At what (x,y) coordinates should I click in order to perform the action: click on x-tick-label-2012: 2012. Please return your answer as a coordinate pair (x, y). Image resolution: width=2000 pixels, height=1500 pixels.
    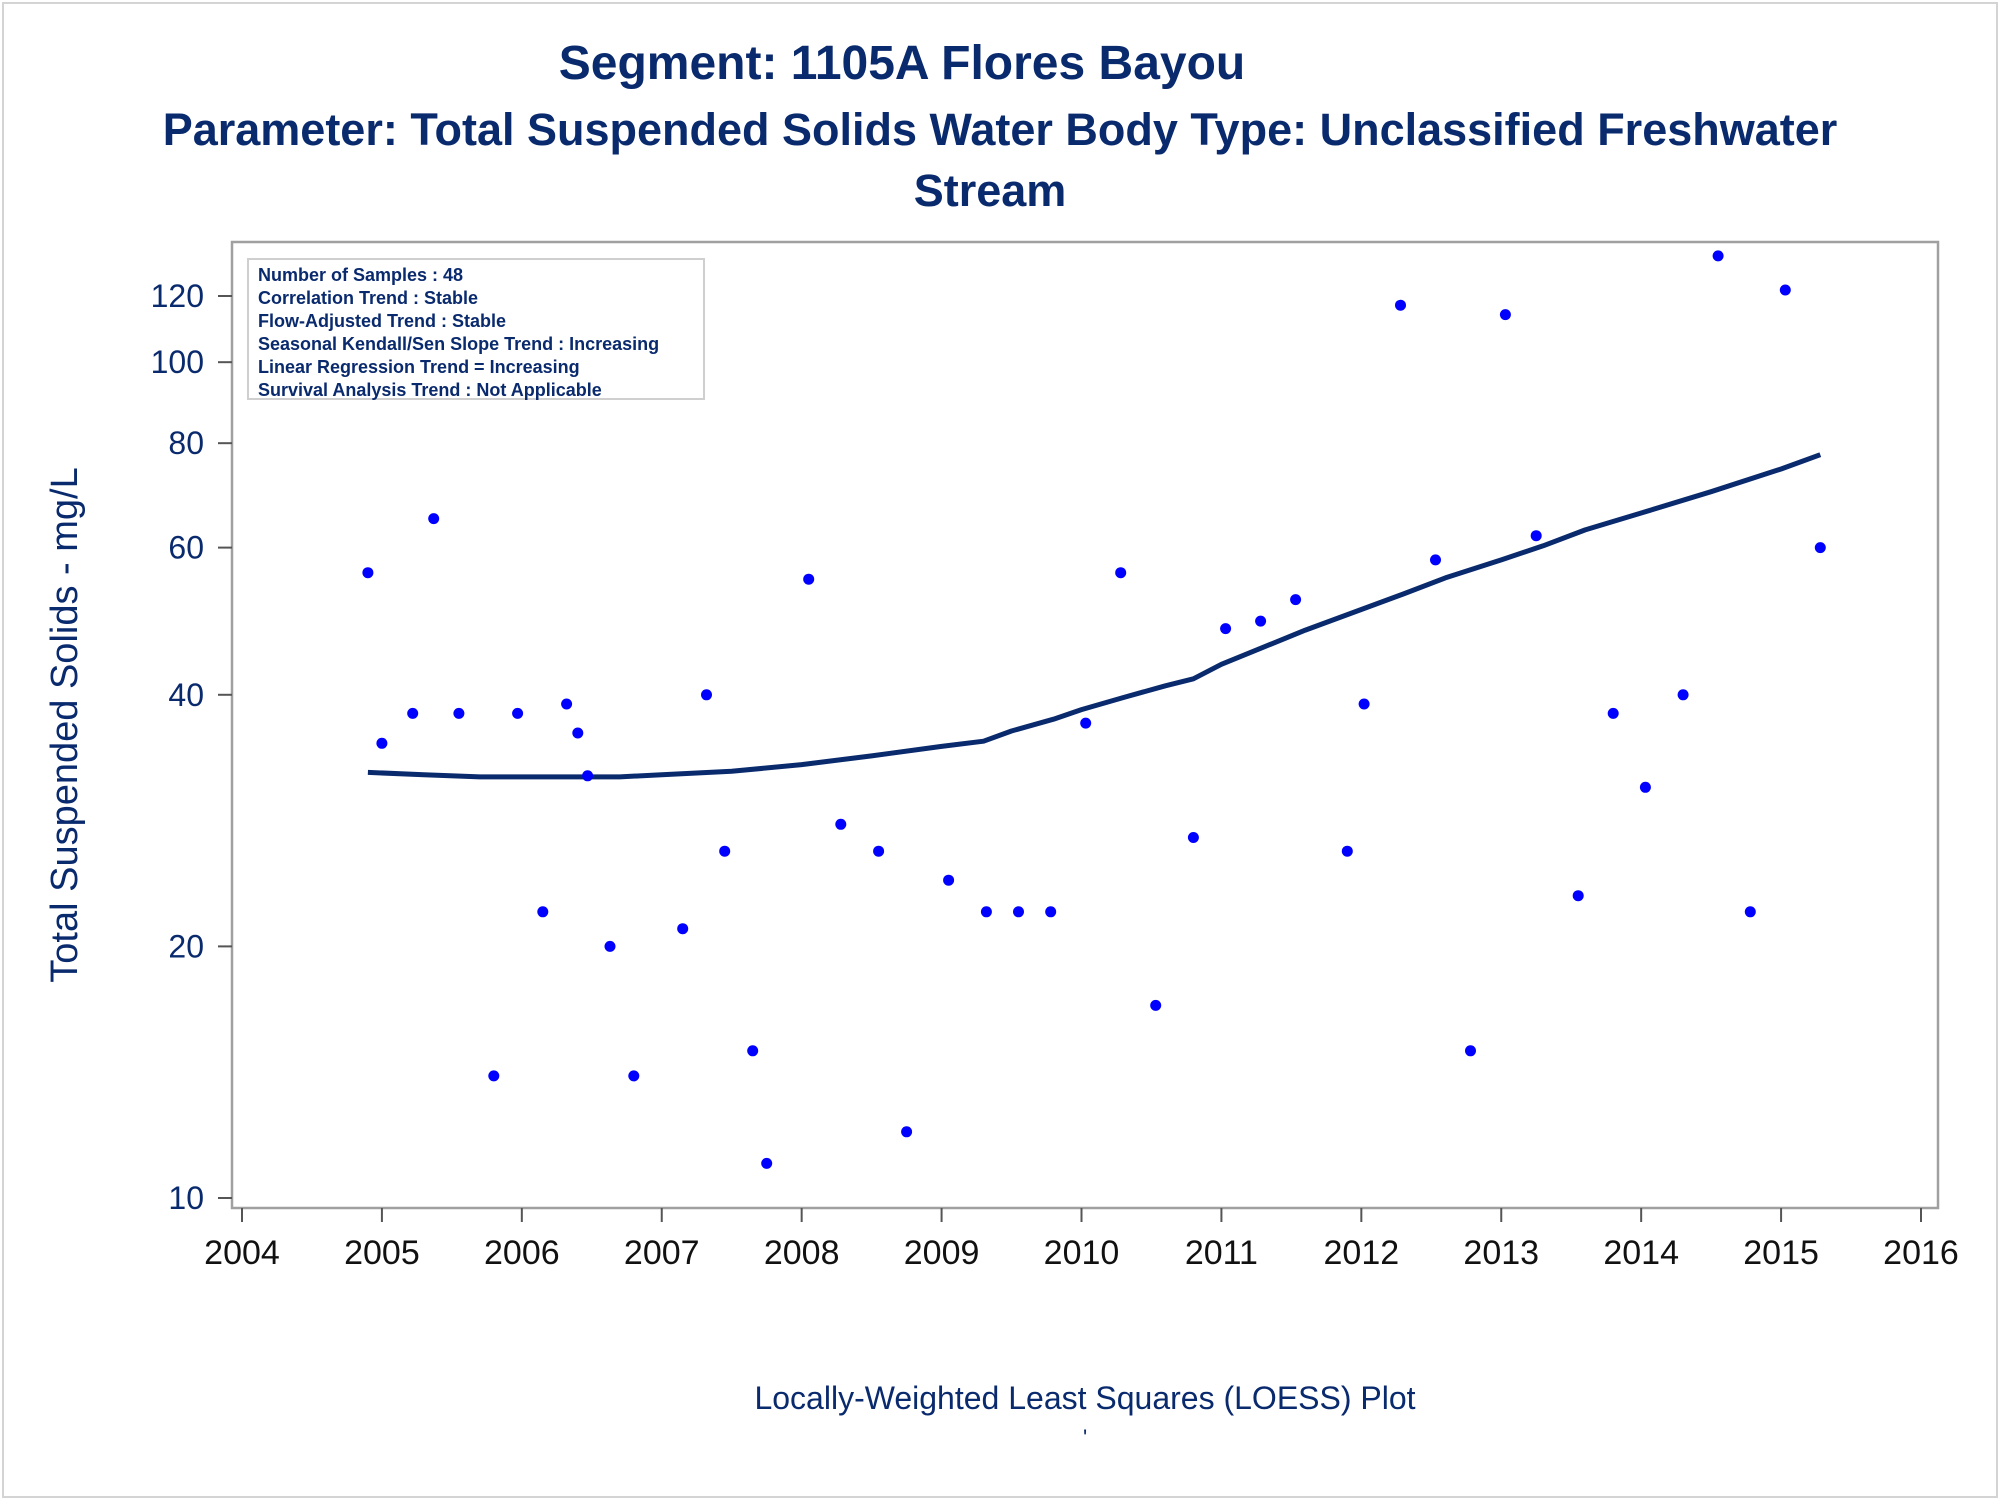
    Looking at the image, I should click on (1362, 1253).